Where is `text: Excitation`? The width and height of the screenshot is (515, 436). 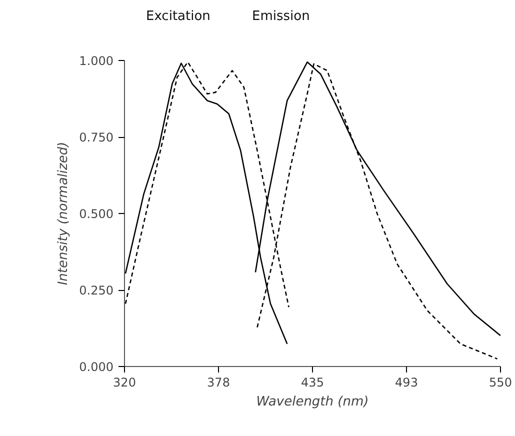 text: Excitation is located at coordinates (178, 17).